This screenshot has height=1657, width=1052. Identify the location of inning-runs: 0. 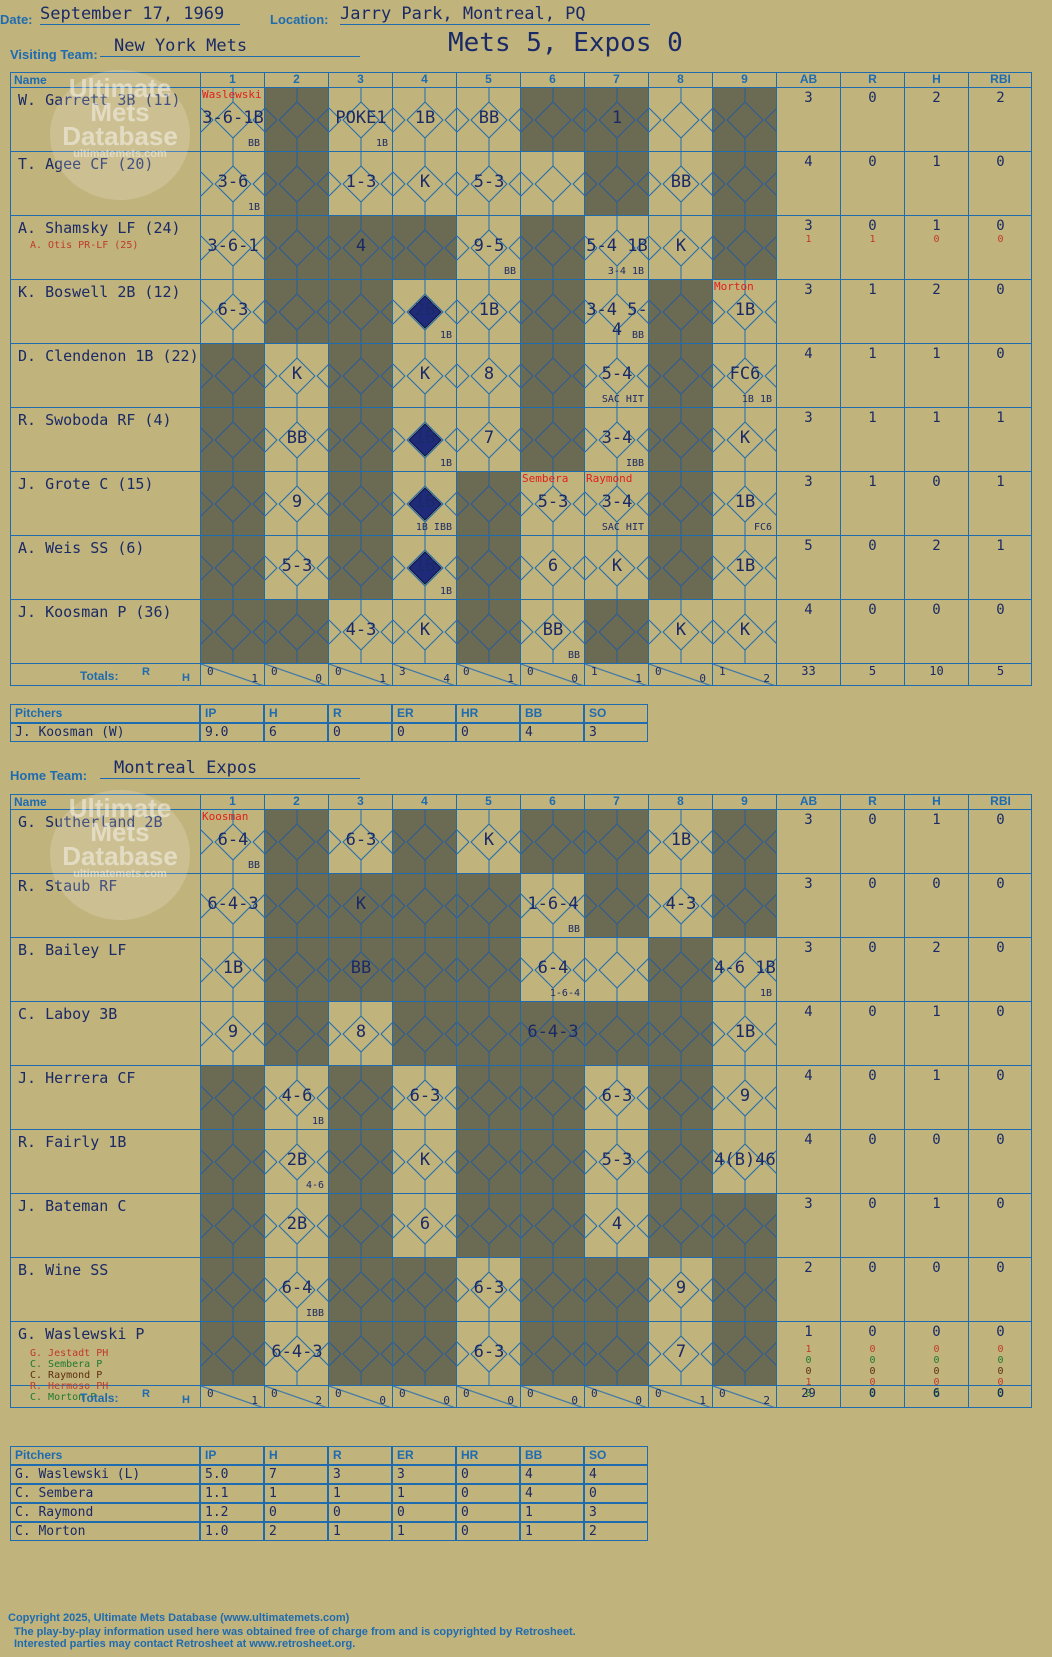
(338, 1393).